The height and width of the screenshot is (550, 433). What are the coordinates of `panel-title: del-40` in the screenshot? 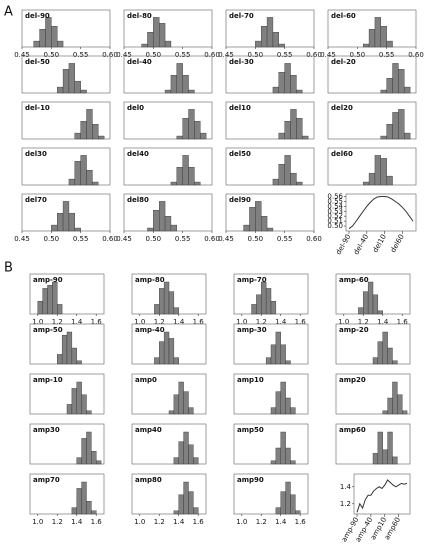 It's located at (139, 62).